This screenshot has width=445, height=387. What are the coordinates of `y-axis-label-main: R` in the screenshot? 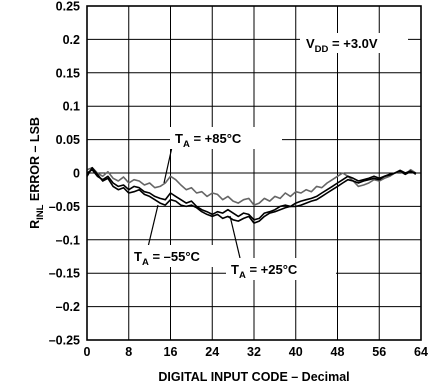 It's located at (35, 224).